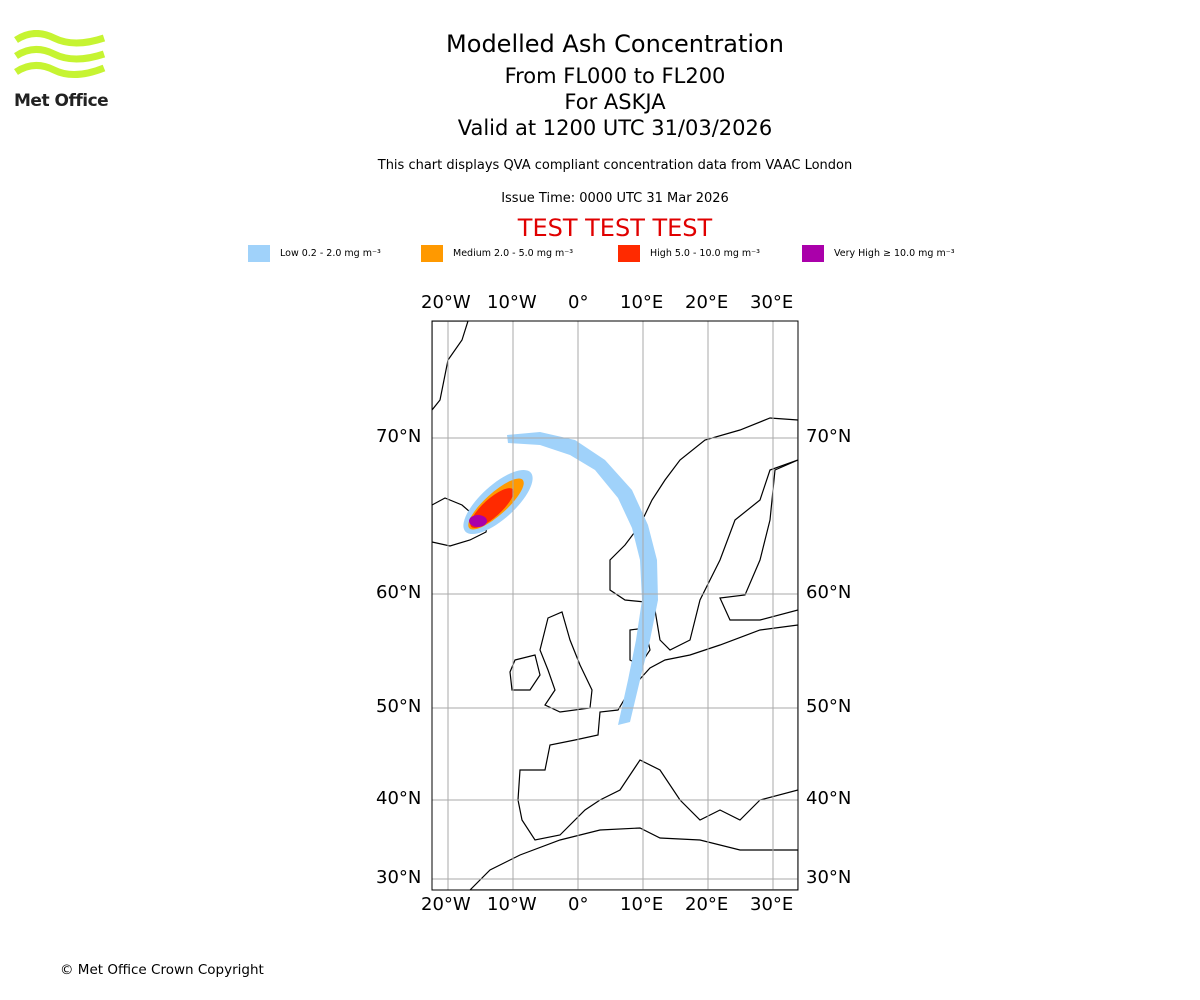 The image size is (1200, 1000). What do you see at coordinates (560, 578) in the screenshot?
I see `ash-plume` at bounding box center [560, 578].